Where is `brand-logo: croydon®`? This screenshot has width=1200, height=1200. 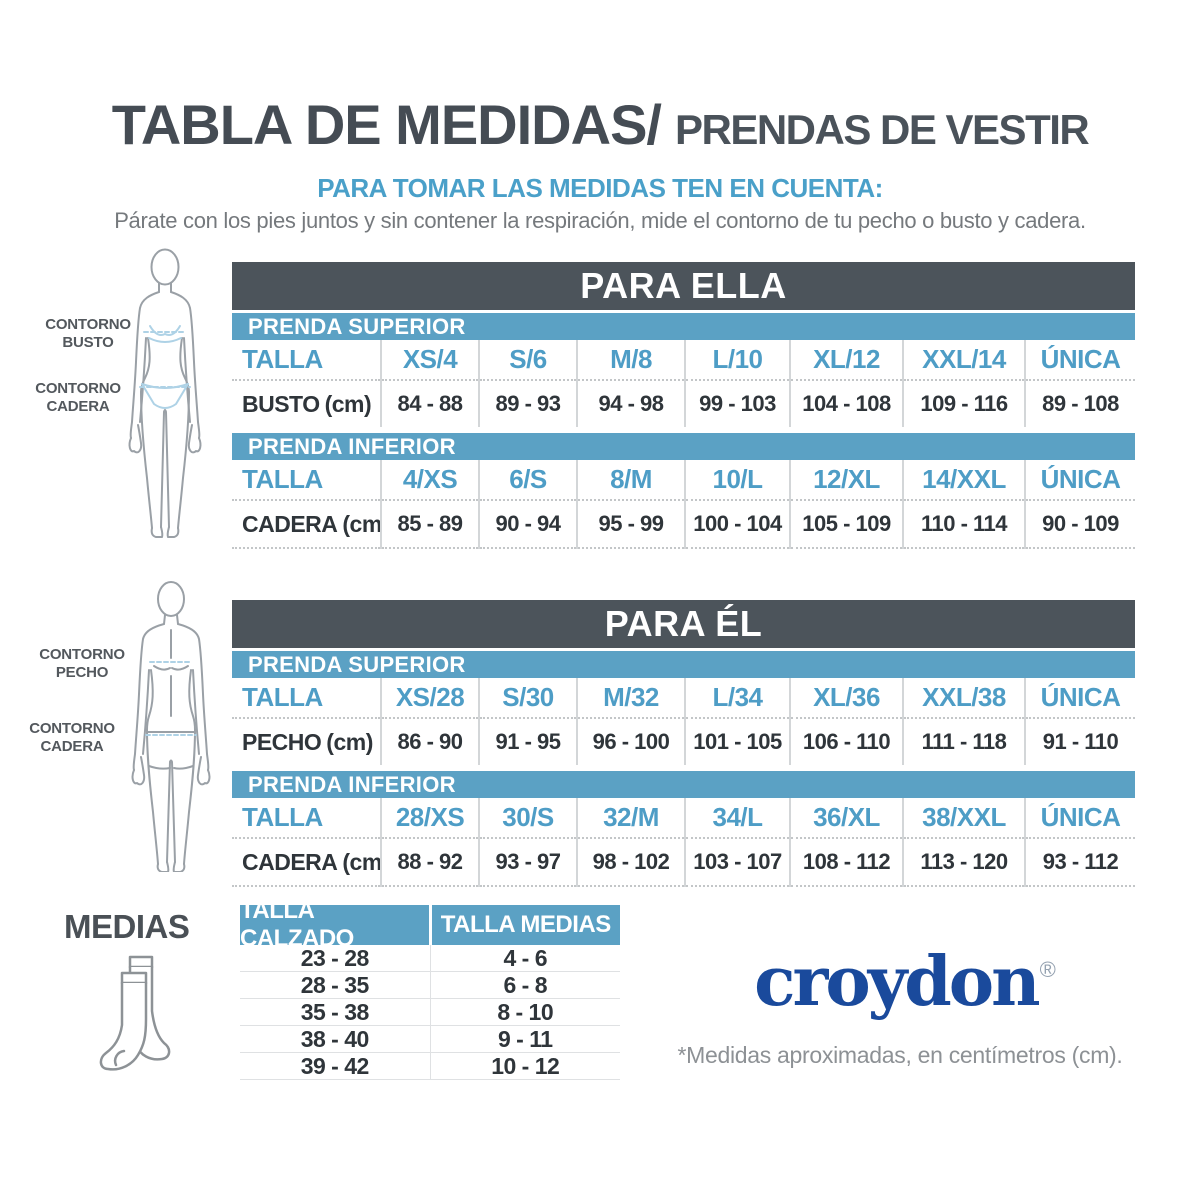
brand-logo: croydon® is located at coordinates (905, 982).